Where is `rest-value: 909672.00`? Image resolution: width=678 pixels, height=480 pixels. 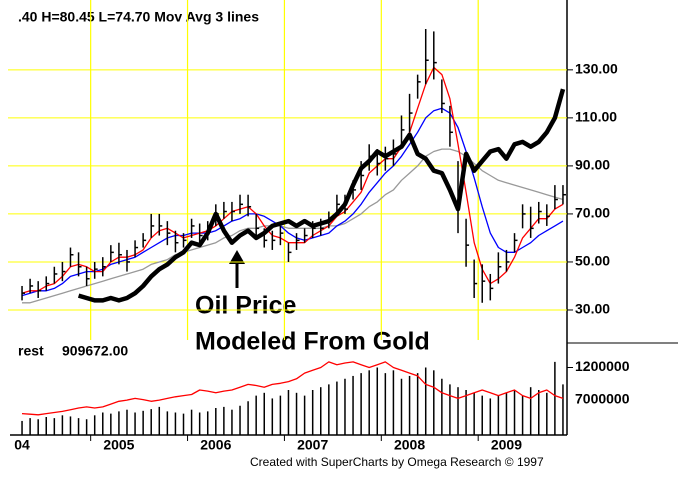 rest-value: 909672.00 is located at coordinates (95, 351).